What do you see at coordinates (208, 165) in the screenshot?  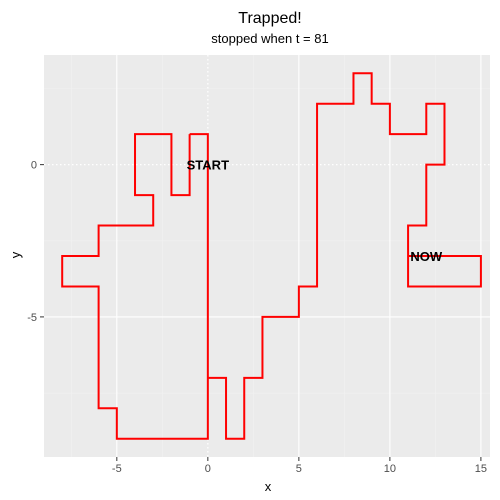 I see `annotation-start: START` at bounding box center [208, 165].